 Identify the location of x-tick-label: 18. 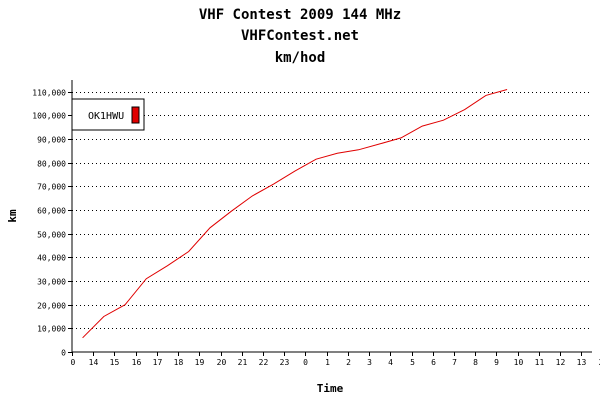
(179, 362).